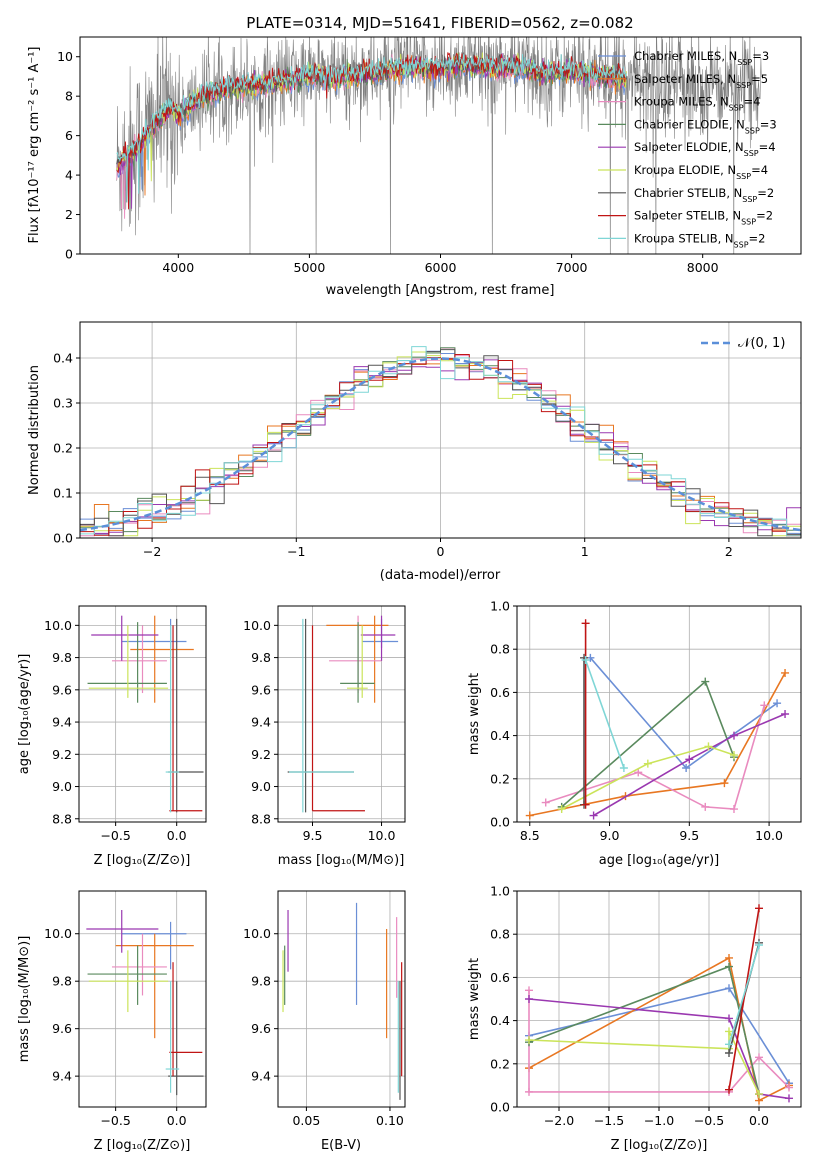 The width and height of the screenshot is (819, 1170). I want to click on y-tick-label: 6, so click(69, 135).